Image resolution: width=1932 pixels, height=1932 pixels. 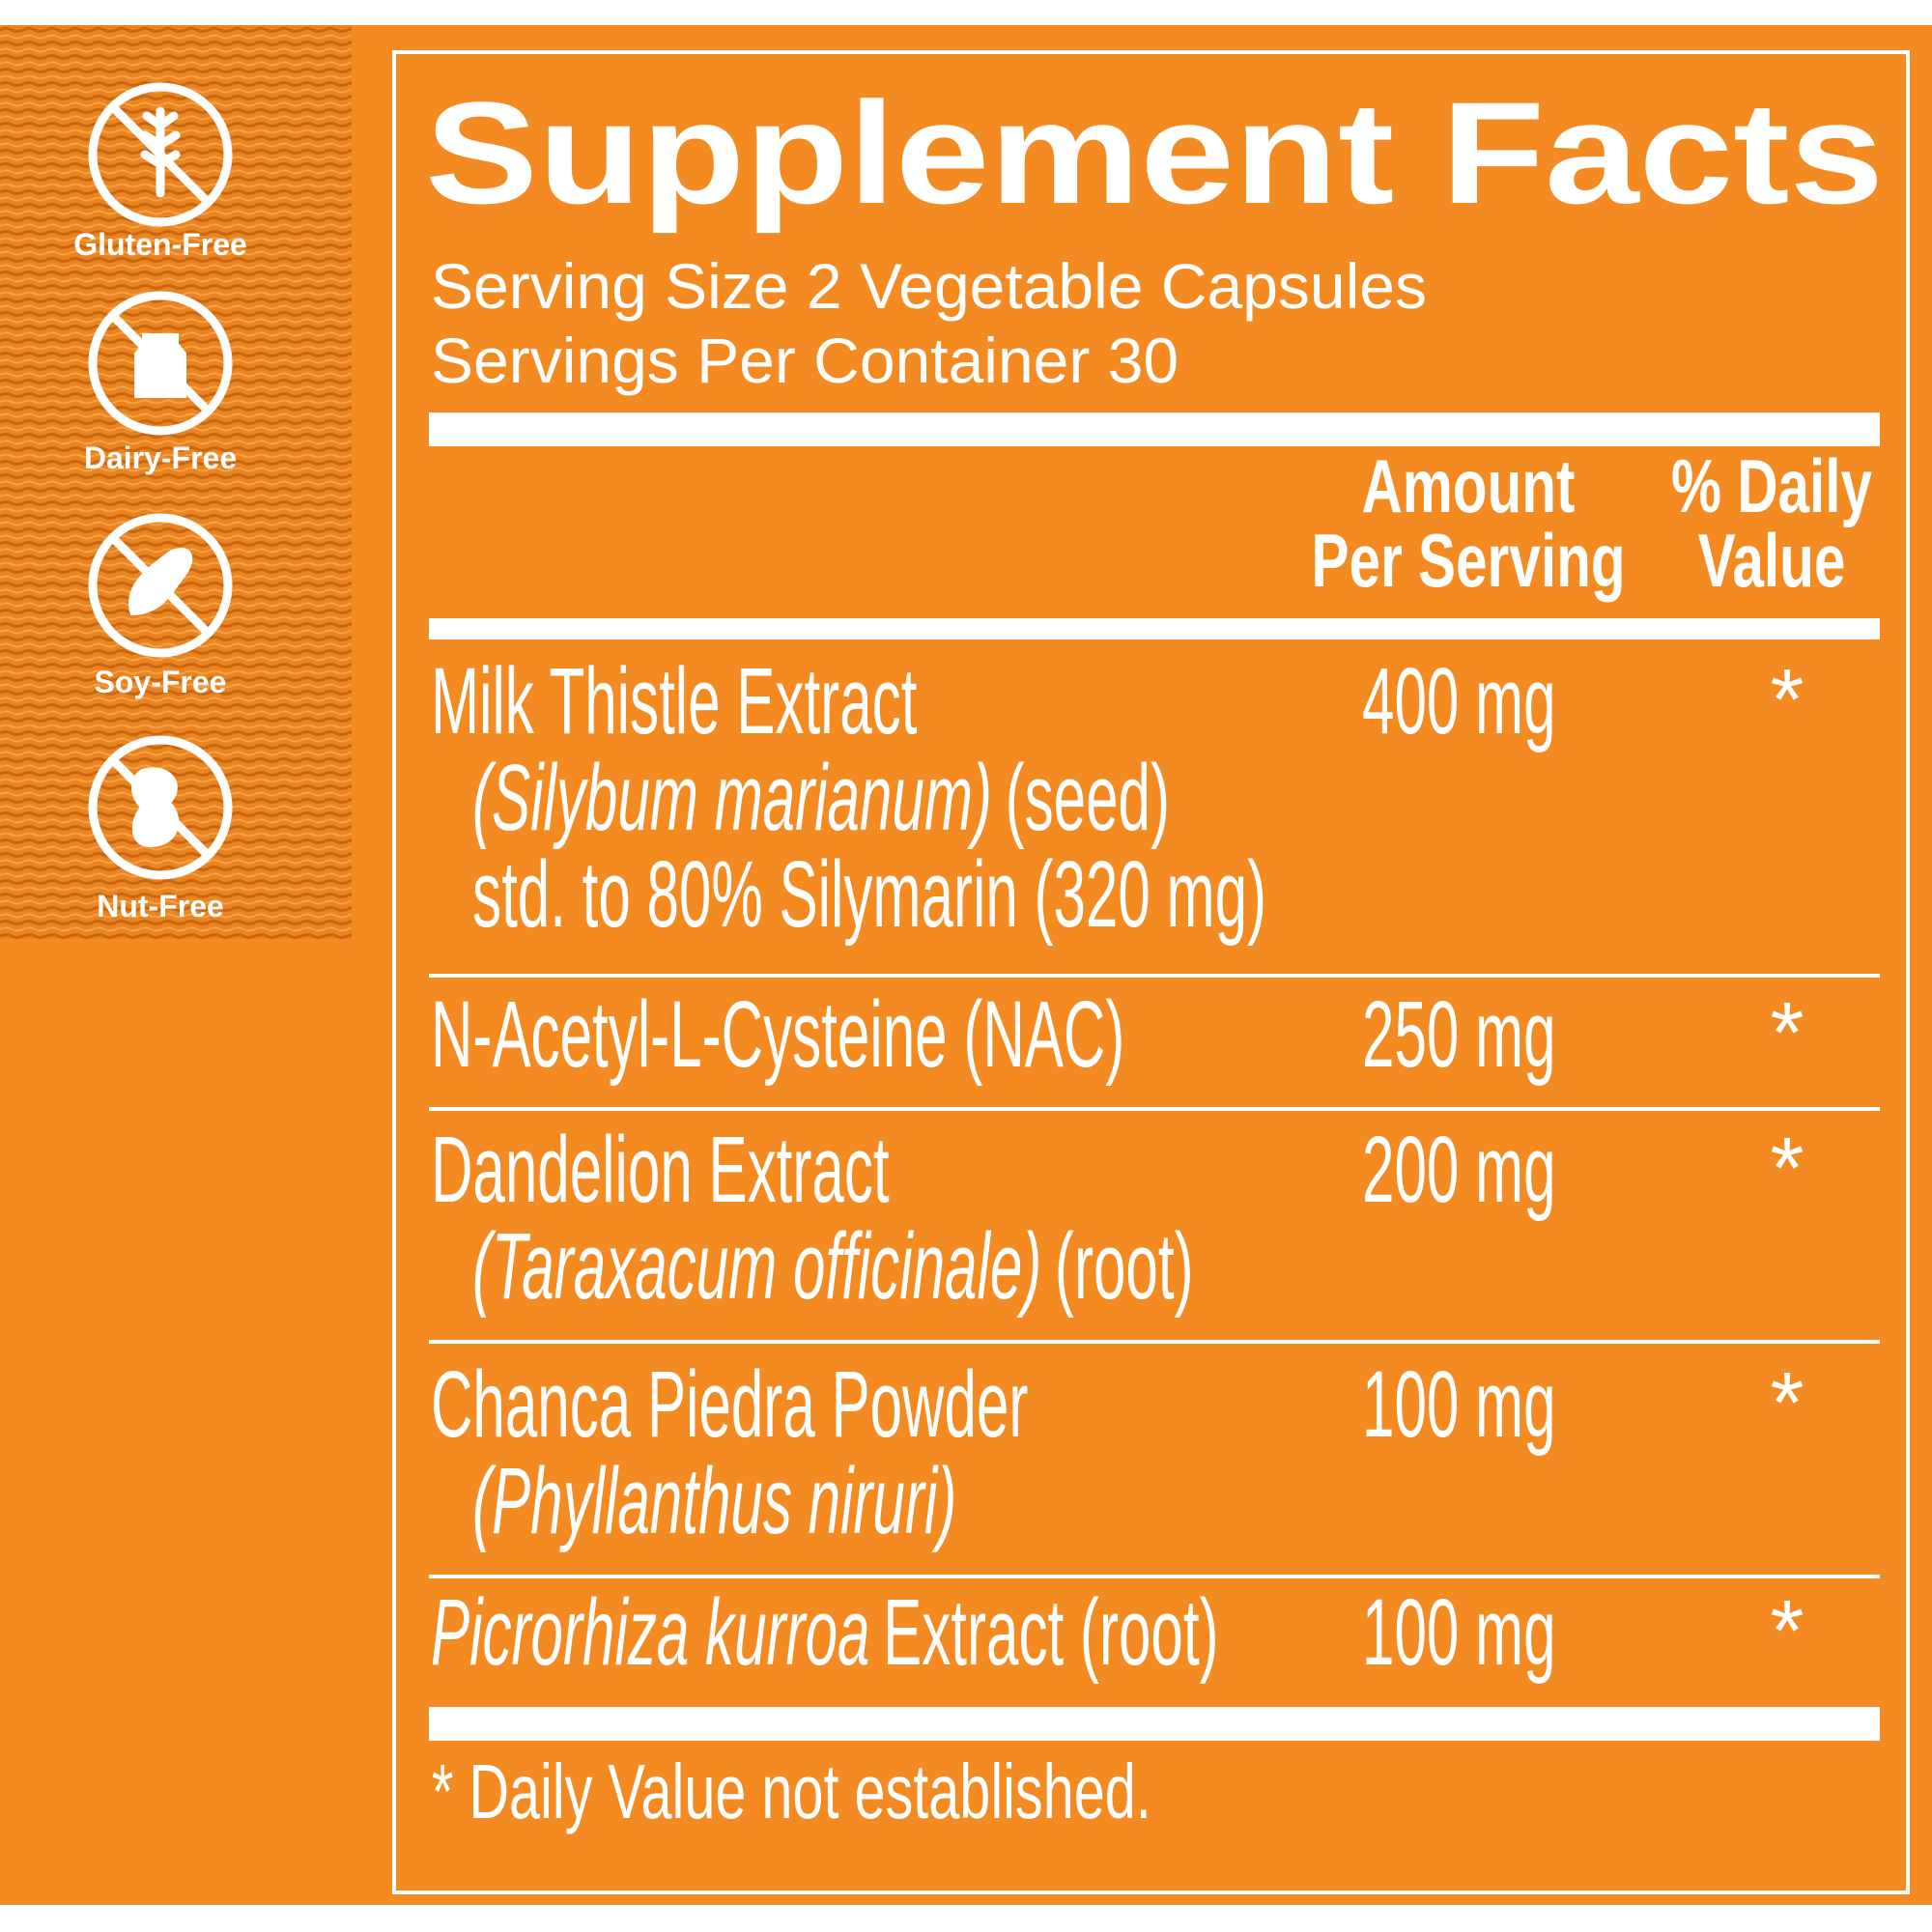 What do you see at coordinates (650, 1632) in the screenshot?
I see `ingredient-text: Picrorhiza kurroa` at bounding box center [650, 1632].